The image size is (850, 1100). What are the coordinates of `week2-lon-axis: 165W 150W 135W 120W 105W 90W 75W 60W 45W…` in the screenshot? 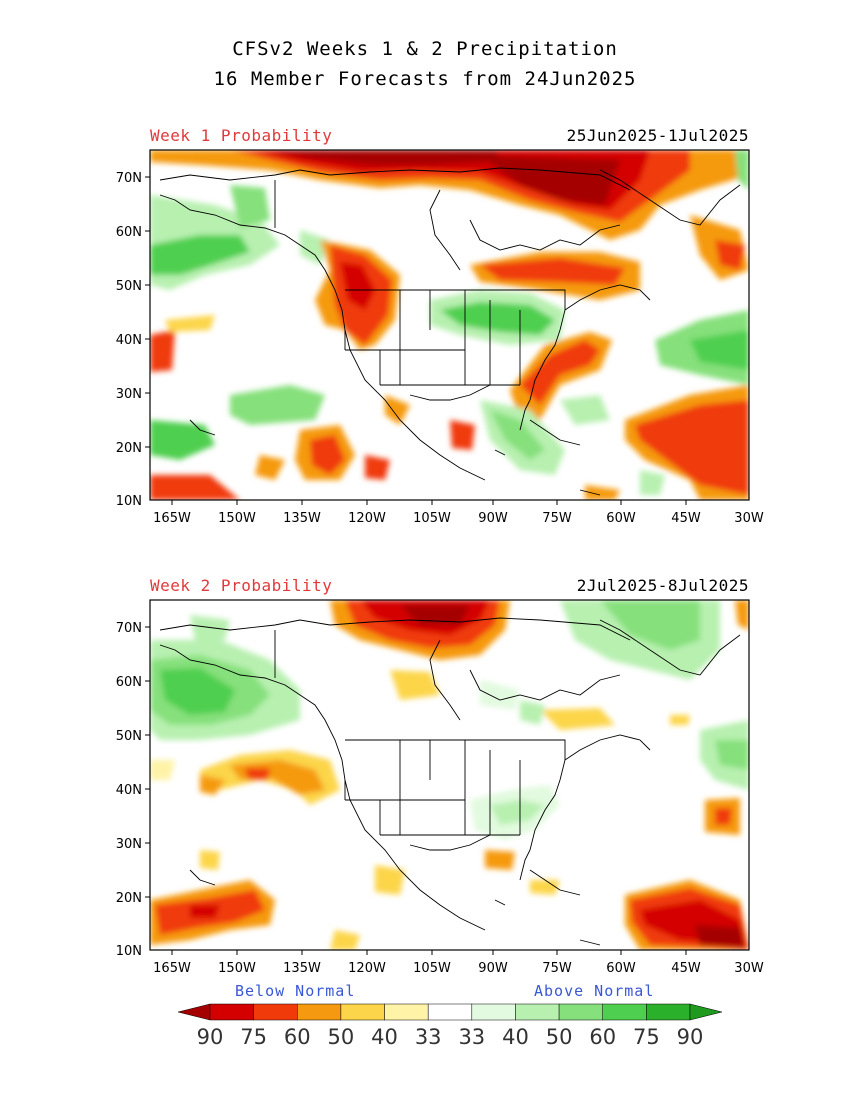 It's located at (458, 968).